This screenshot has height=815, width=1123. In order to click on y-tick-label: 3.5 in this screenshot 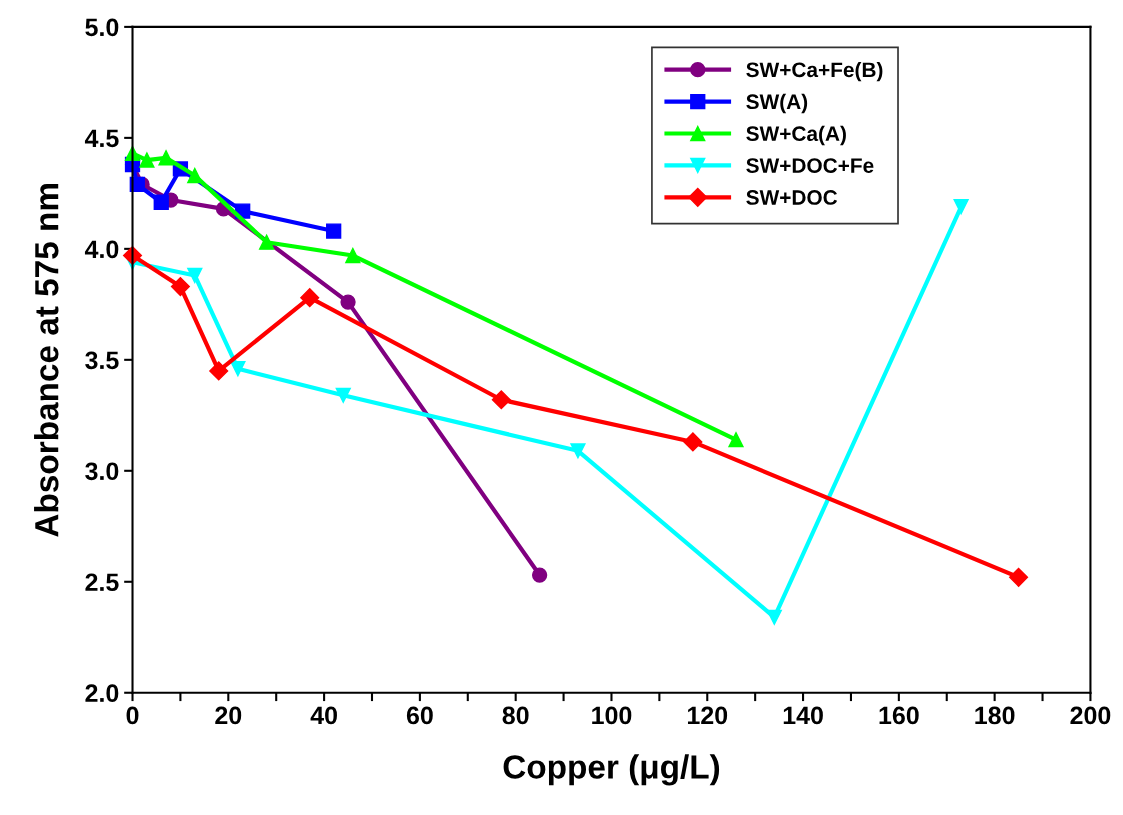, I will do `click(102, 360)`.